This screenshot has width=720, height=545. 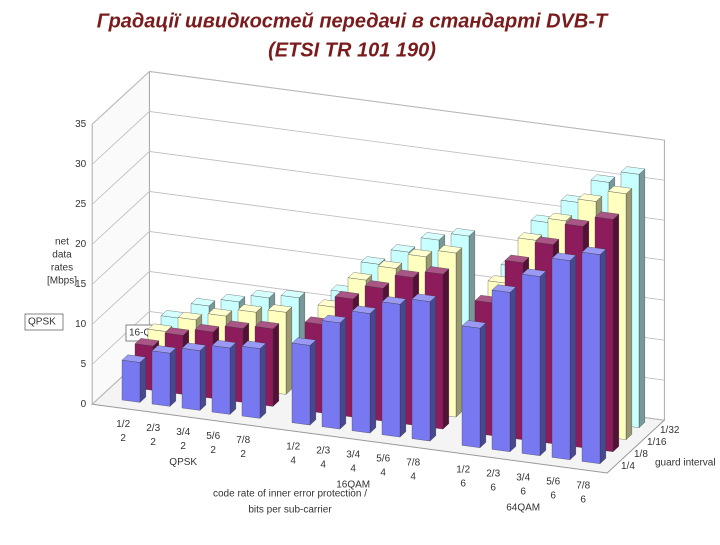 I want to click on annotation: 16-QAM, so click(x=147, y=333).